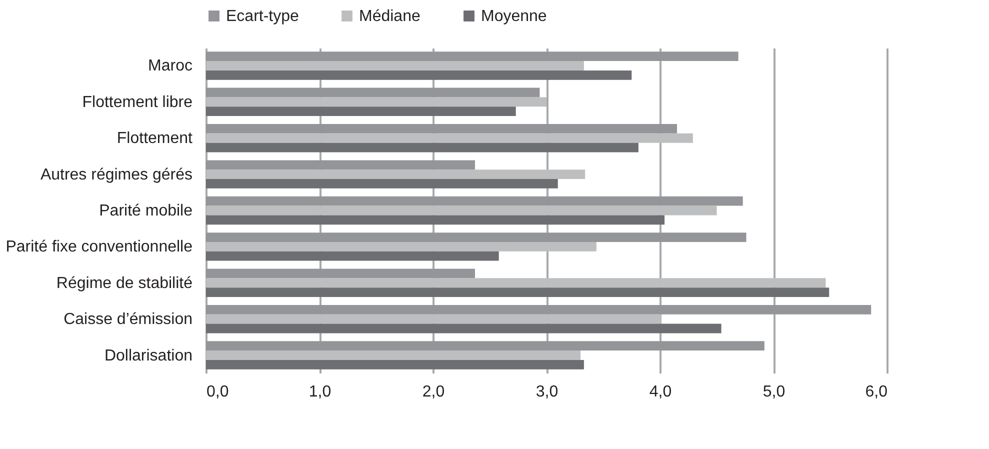  I want to click on x-tick-label: 1,0, so click(320, 392).